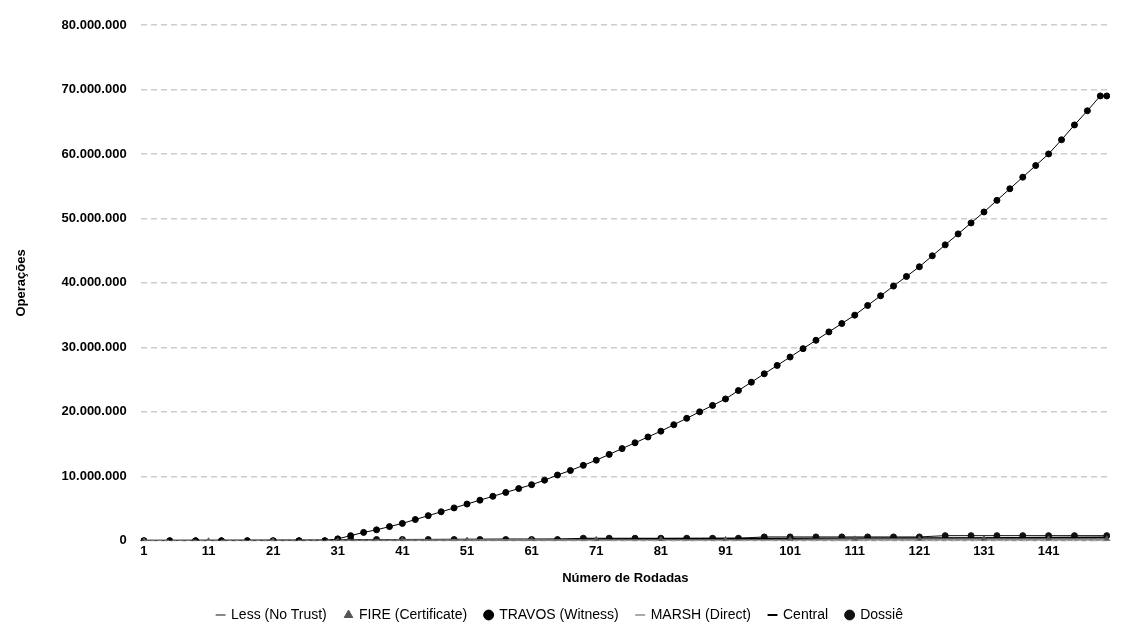  What do you see at coordinates (661, 551) in the screenshot?
I see `x-tick-label: 81` at bounding box center [661, 551].